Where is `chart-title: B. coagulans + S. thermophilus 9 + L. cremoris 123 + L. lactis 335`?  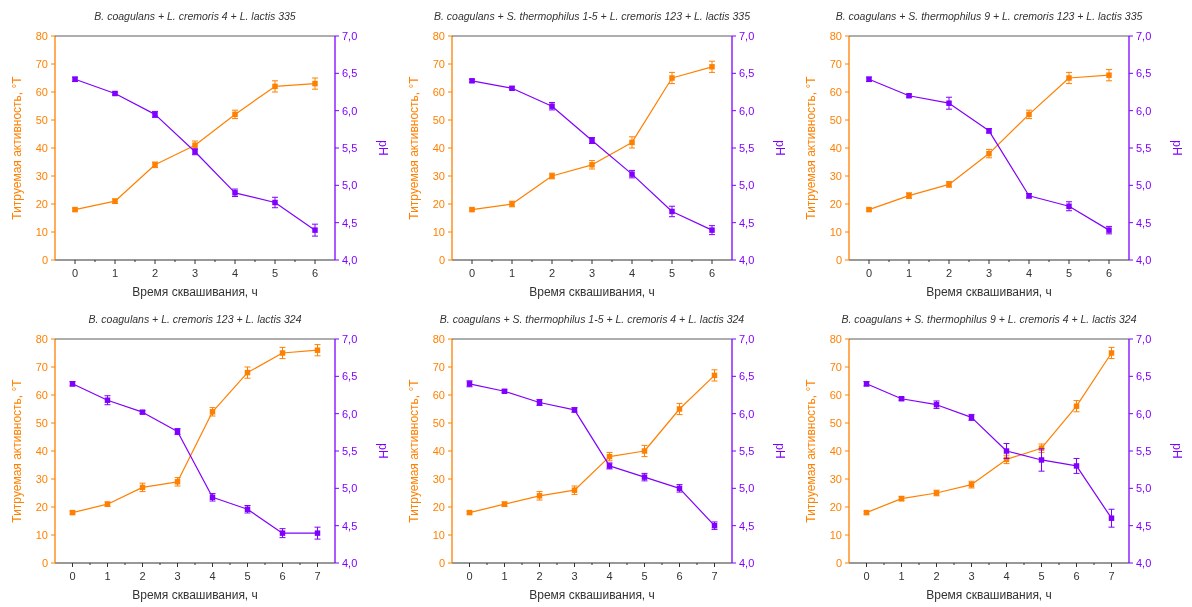 chart-title: B. coagulans + S. thermophilus 9 + L. cremoris 123 + L. lactis 335 is located at coordinates (989, 16).